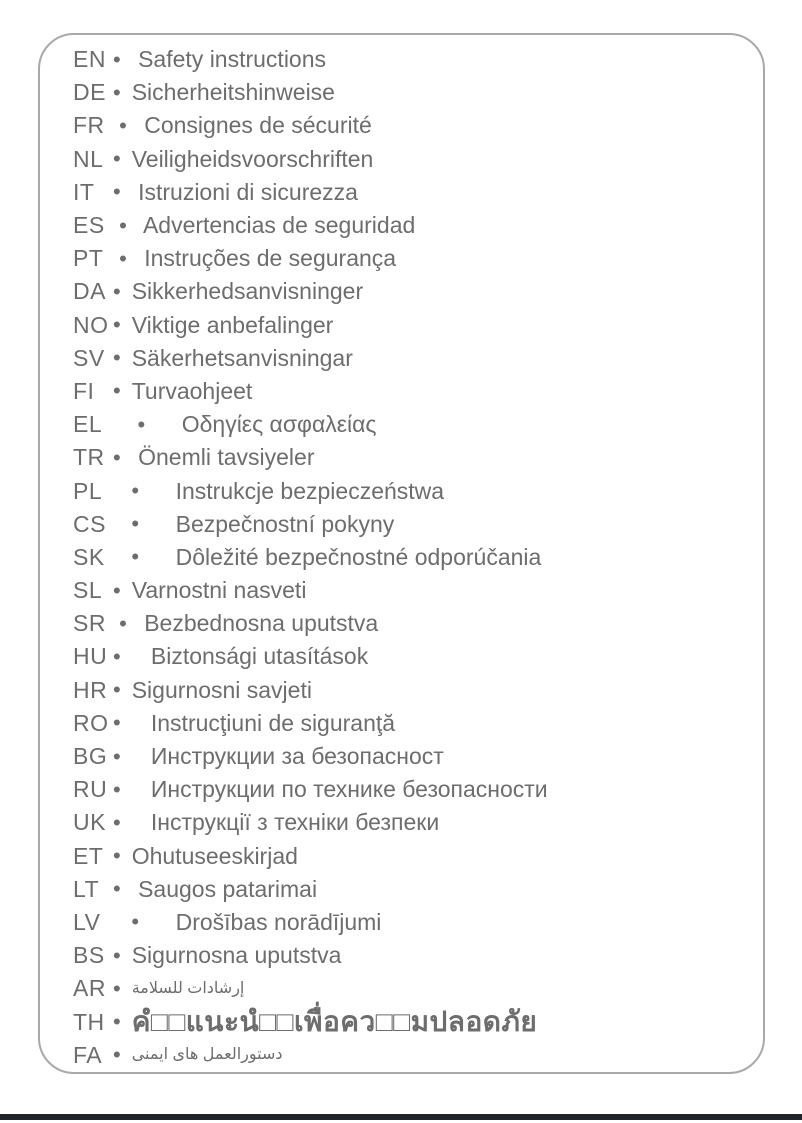 The height and width of the screenshot is (1123, 802). I want to click on language-row: NO • Viktige anbefalinger, so click(413, 325).